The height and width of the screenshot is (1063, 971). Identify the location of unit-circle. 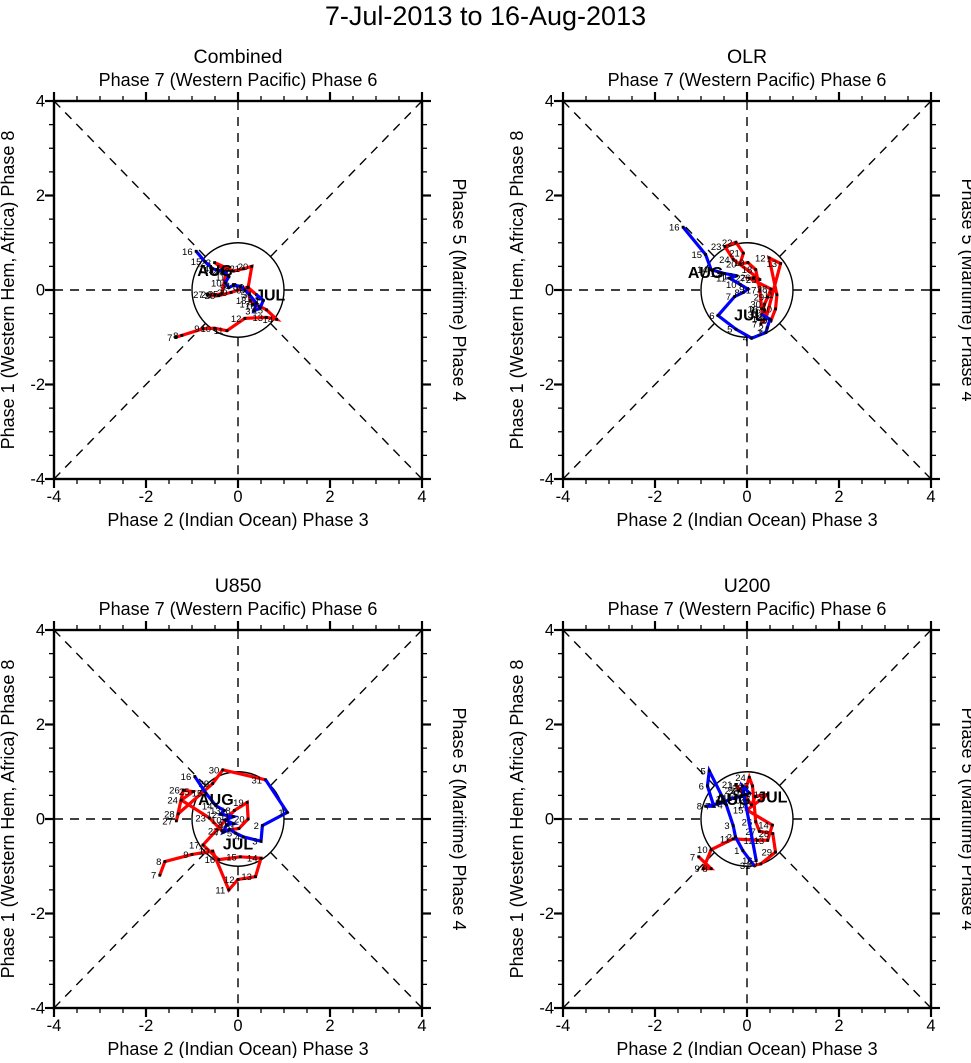
(238, 290).